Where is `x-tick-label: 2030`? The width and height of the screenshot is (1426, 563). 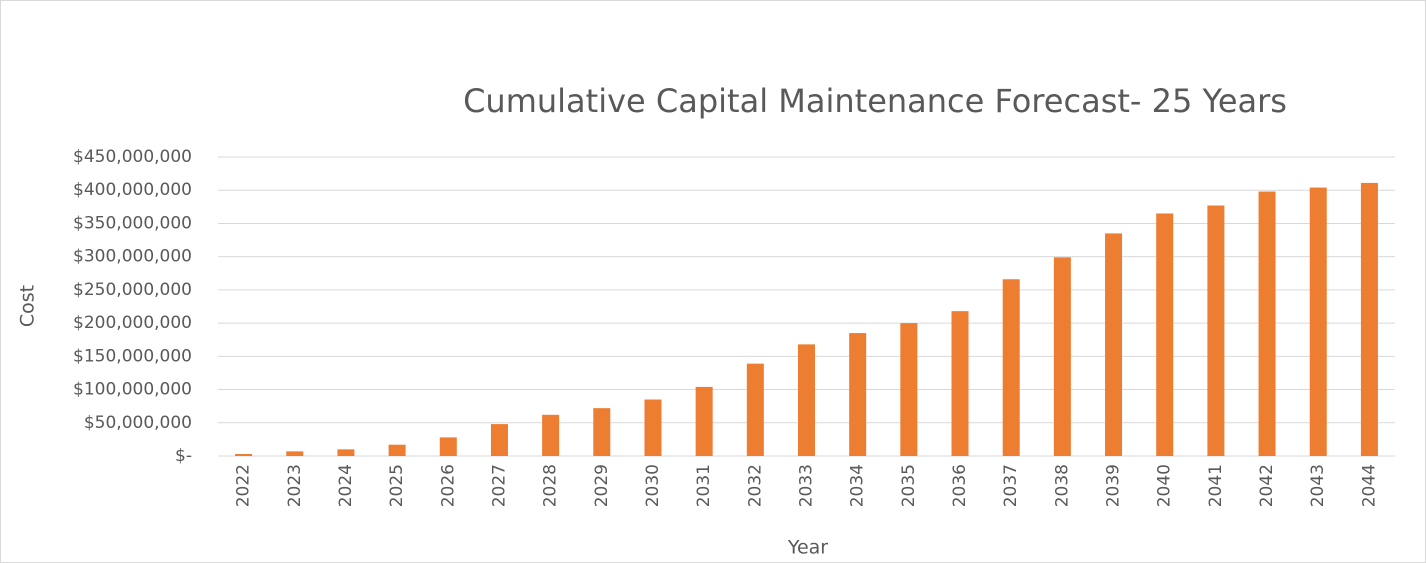
x-tick-label: 2030 is located at coordinates (653, 485).